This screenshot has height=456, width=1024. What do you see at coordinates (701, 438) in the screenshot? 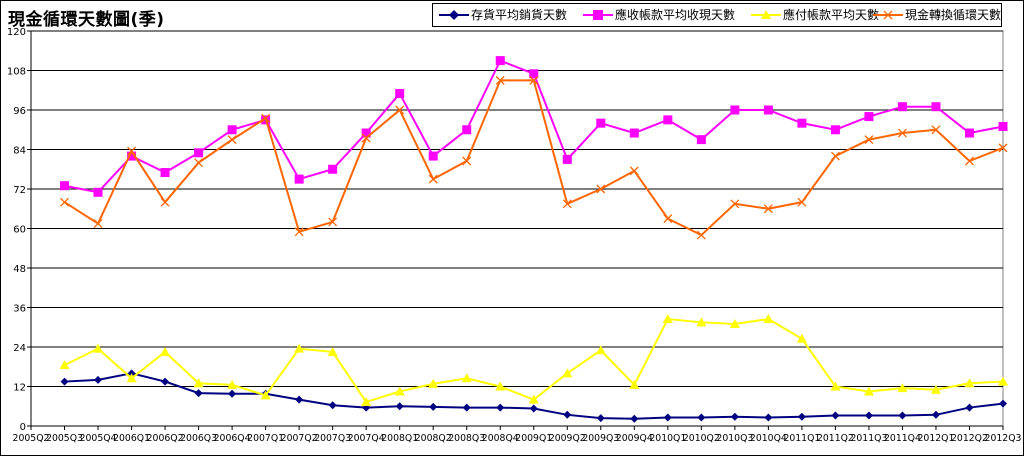
I see `x-tick-label: 2010Q2` at bounding box center [701, 438].